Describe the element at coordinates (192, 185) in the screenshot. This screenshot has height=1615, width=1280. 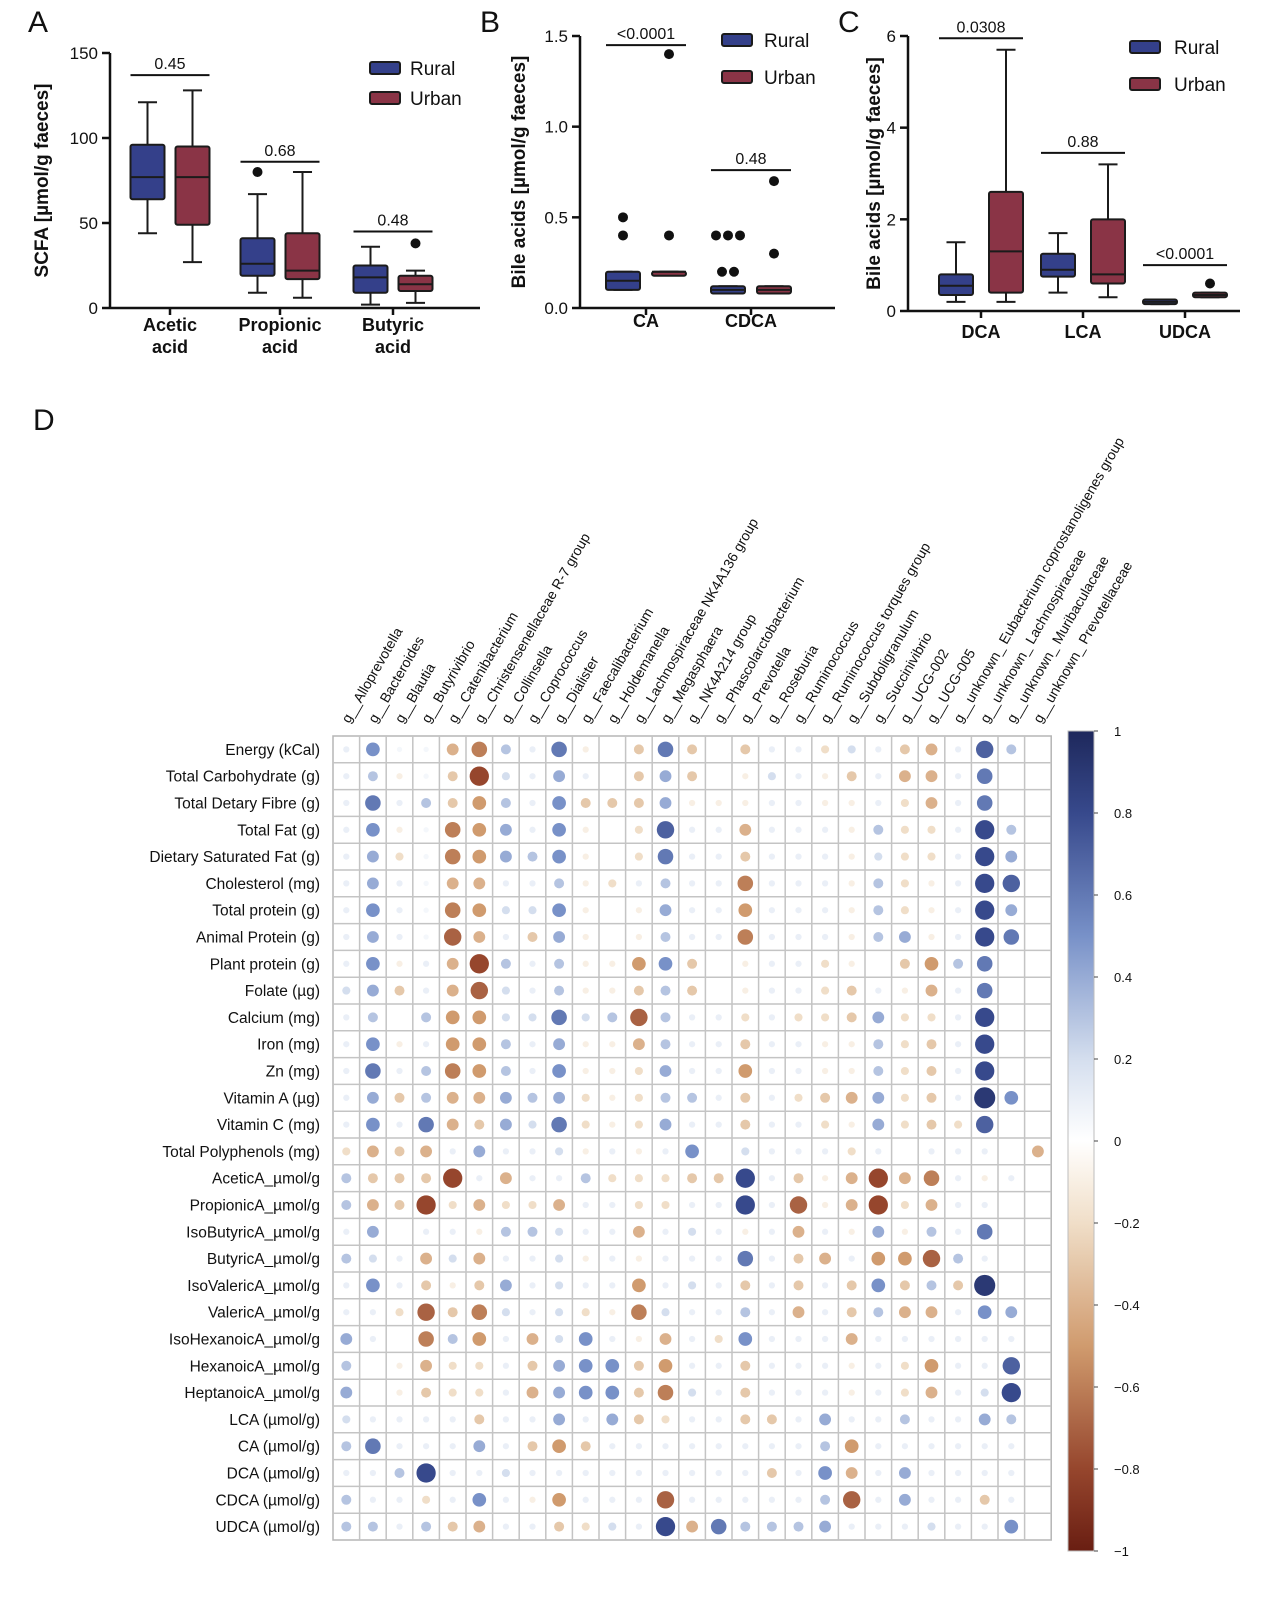
I see `box-urban` at that location.